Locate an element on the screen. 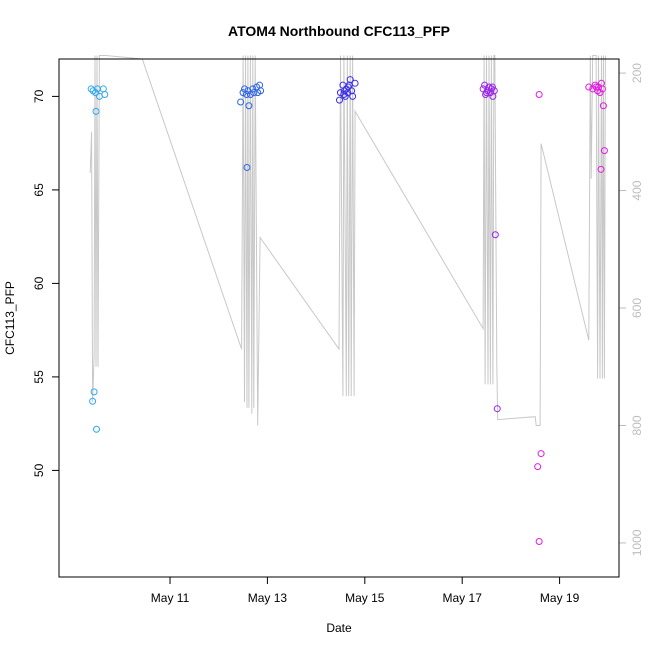 Image resolution: width=650 pixels, height=655 pixels. x-axis: May 11 May 13 May 15 May 17 May 19 is located at coordinates (365, 591).